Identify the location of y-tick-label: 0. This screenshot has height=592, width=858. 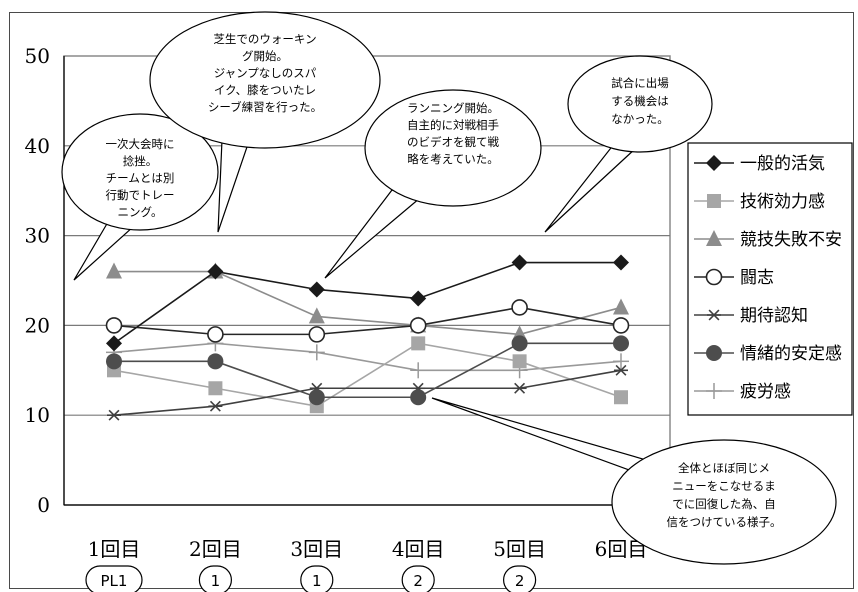
(43, 505).